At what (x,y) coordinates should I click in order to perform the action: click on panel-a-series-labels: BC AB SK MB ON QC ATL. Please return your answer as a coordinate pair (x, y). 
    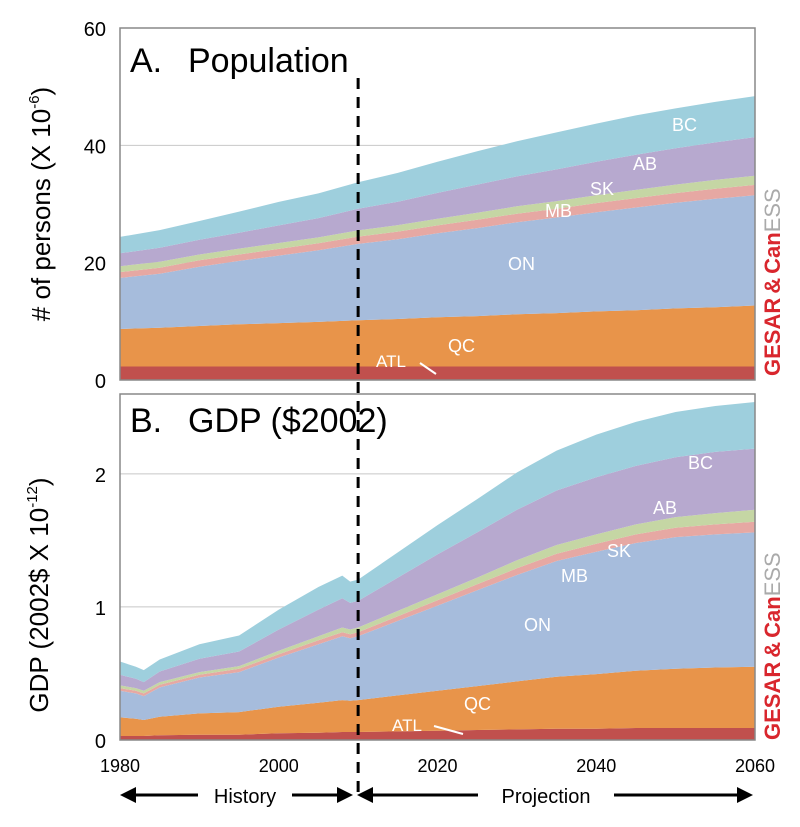
    Looking at the image, I should click on (536, 245).